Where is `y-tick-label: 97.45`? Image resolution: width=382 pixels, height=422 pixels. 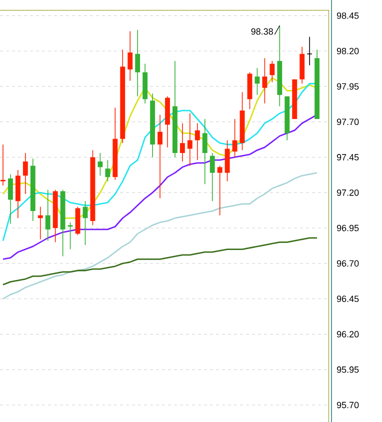
y-tick-label: 97.45 is located at coordinates (347, 157).